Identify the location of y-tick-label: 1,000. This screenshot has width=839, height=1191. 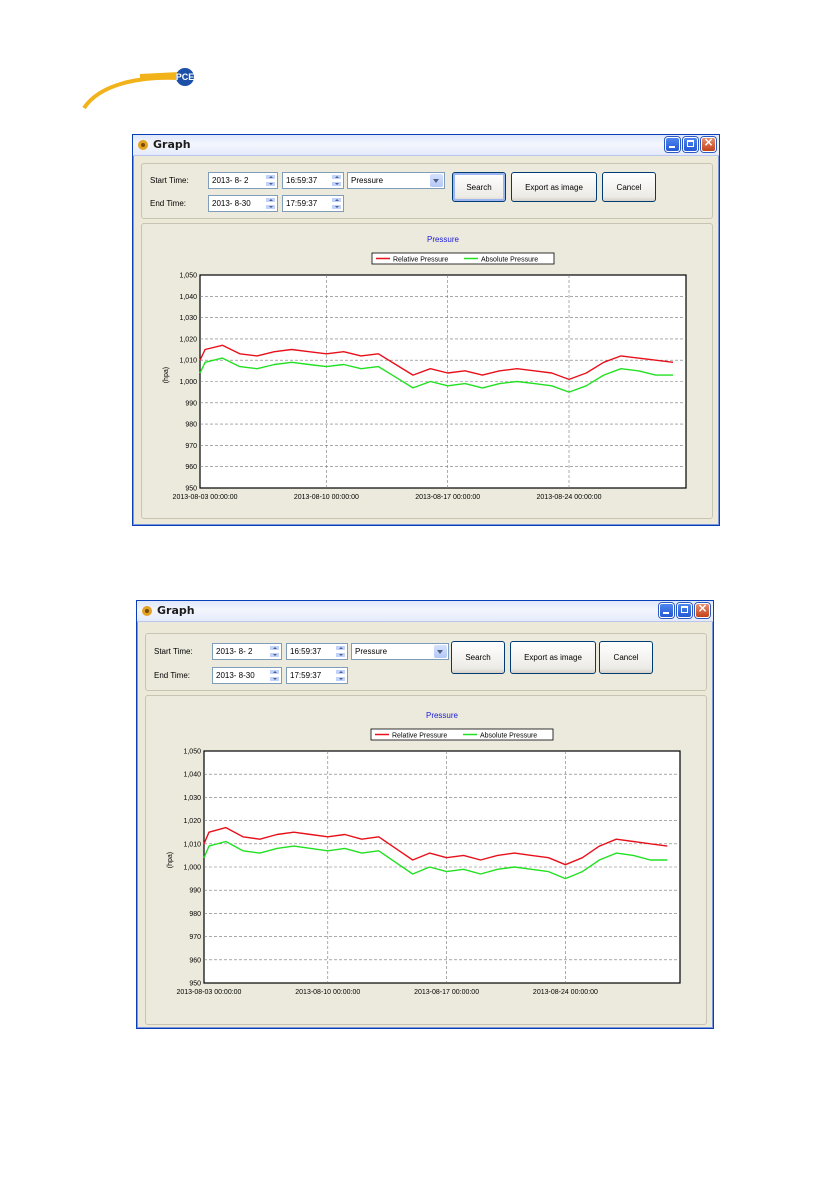
(188, 382).